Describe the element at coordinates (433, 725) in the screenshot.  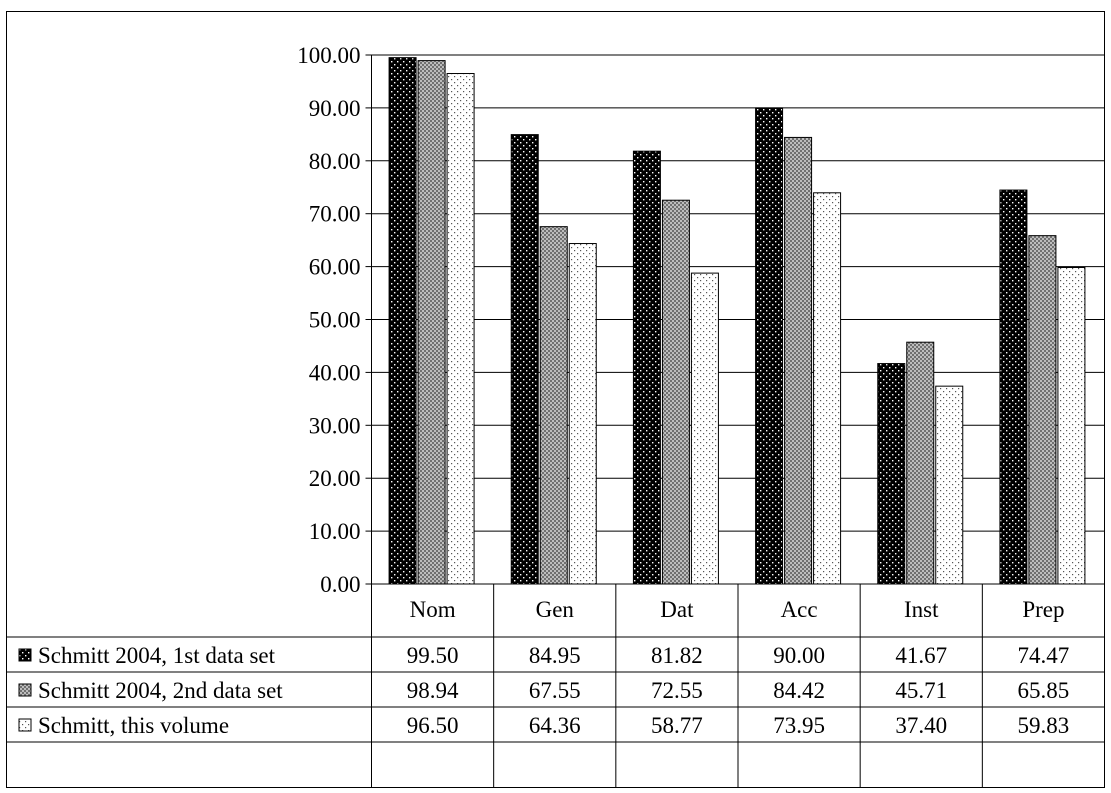
I see `table-value: 96.50` at that location.